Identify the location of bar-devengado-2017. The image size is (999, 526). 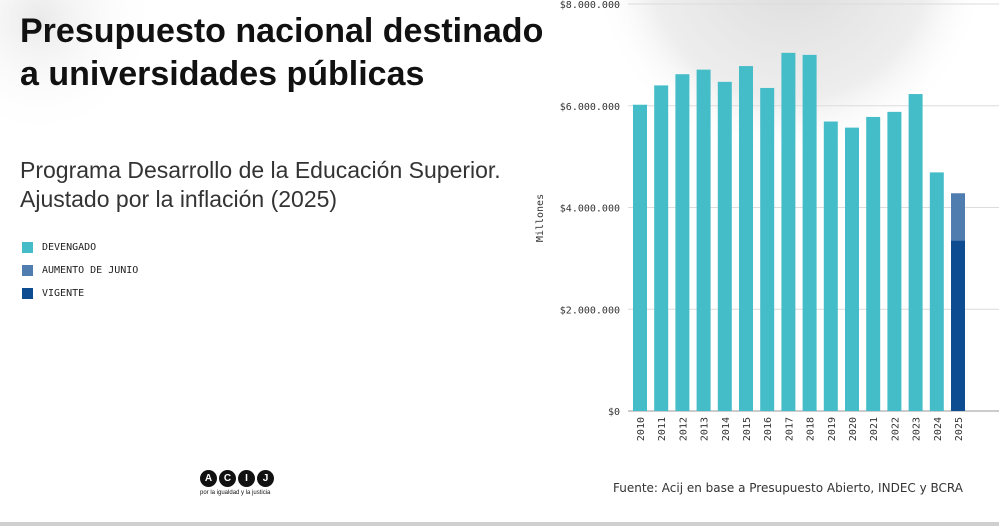
(788, 232).